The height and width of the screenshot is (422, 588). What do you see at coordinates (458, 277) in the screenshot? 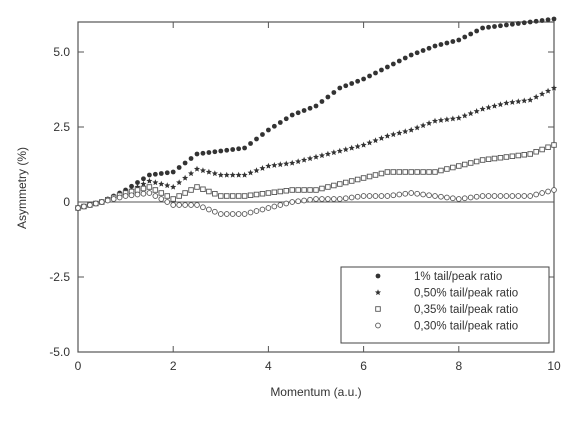
I see `legend-label: 1% tail/peak ratio` at bounding box center [458, 277].